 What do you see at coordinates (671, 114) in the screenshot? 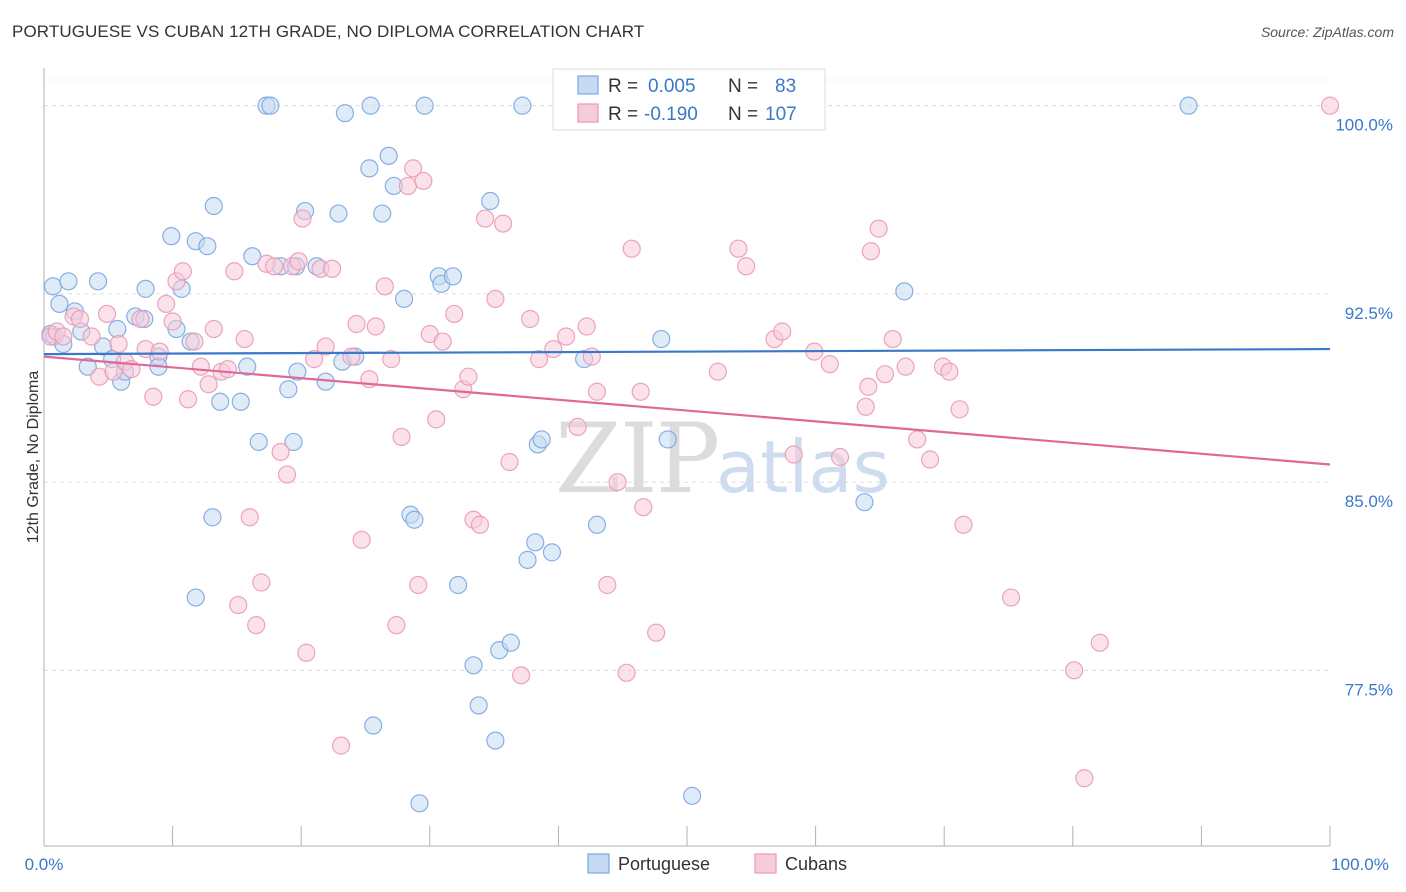
I see `stats-r-value-cubans: -0.190` at bounding box center [671, 114].